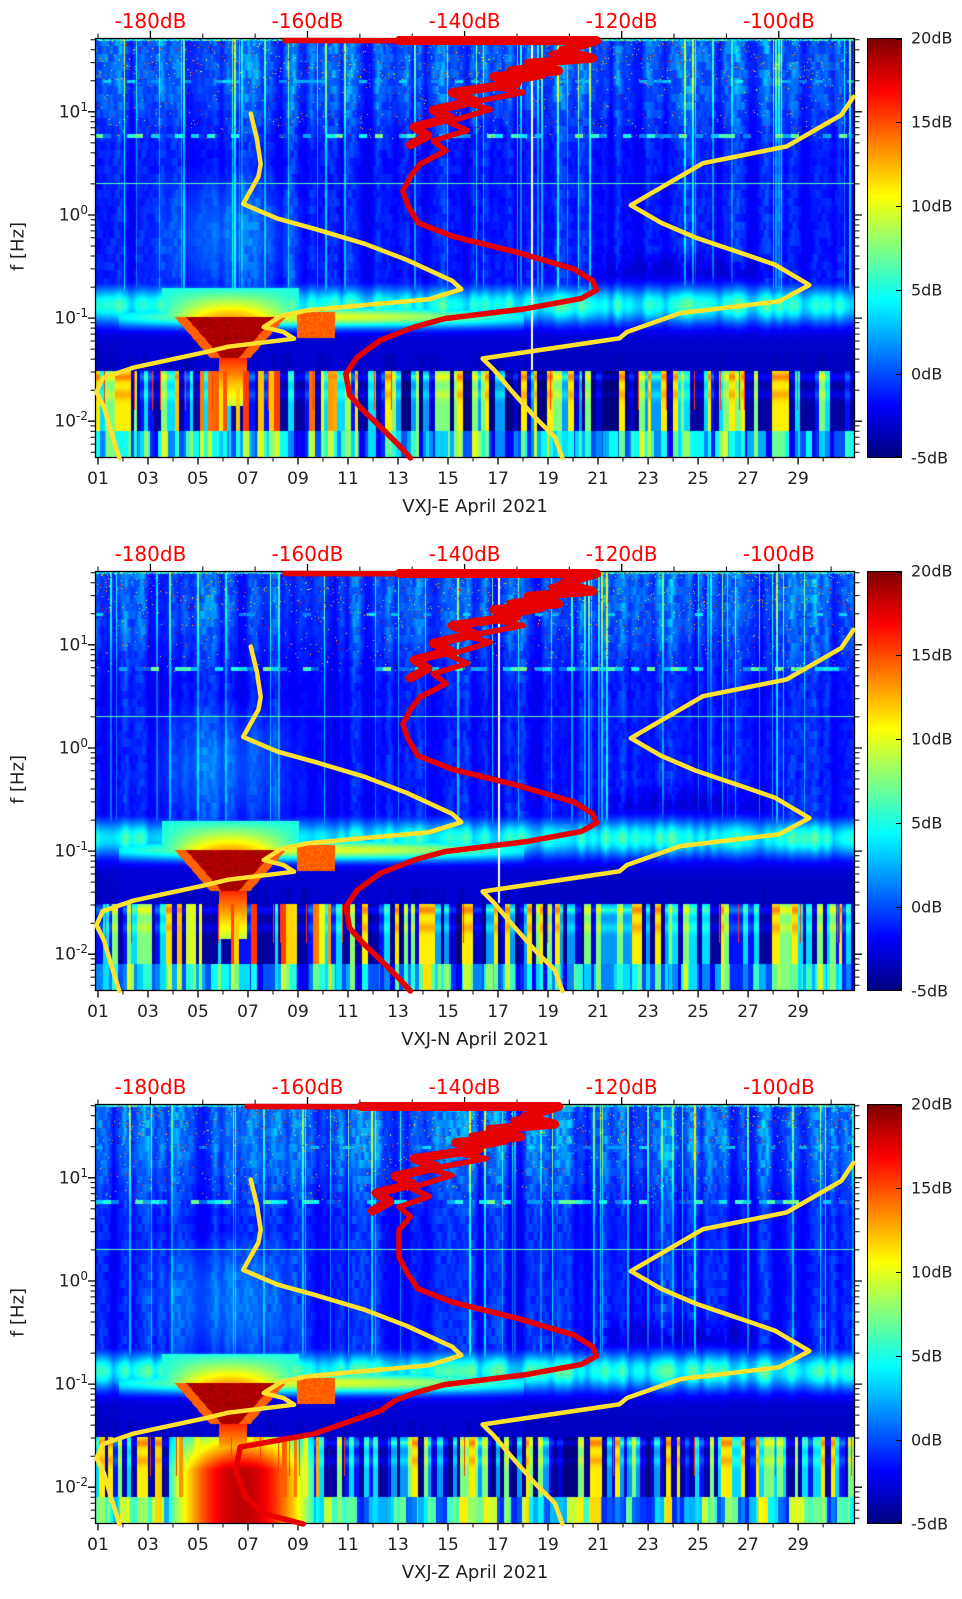  Describe the element at coordinates (44, 1486) in the screenshot. I see `y-tick-label: 10-2` at that location.